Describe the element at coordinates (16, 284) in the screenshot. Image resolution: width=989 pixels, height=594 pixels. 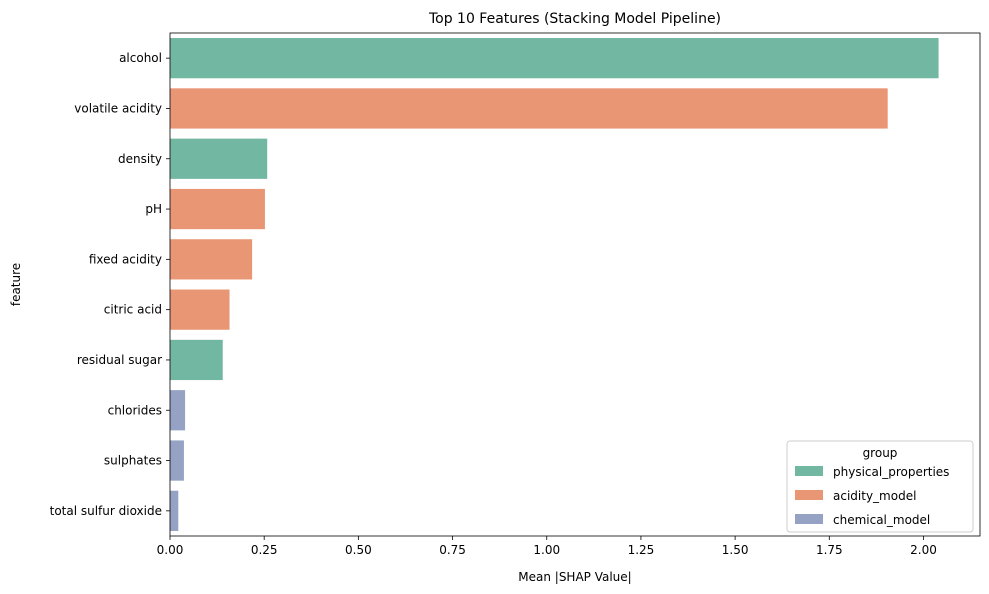
I see `y-axis-label: feature` at that location.